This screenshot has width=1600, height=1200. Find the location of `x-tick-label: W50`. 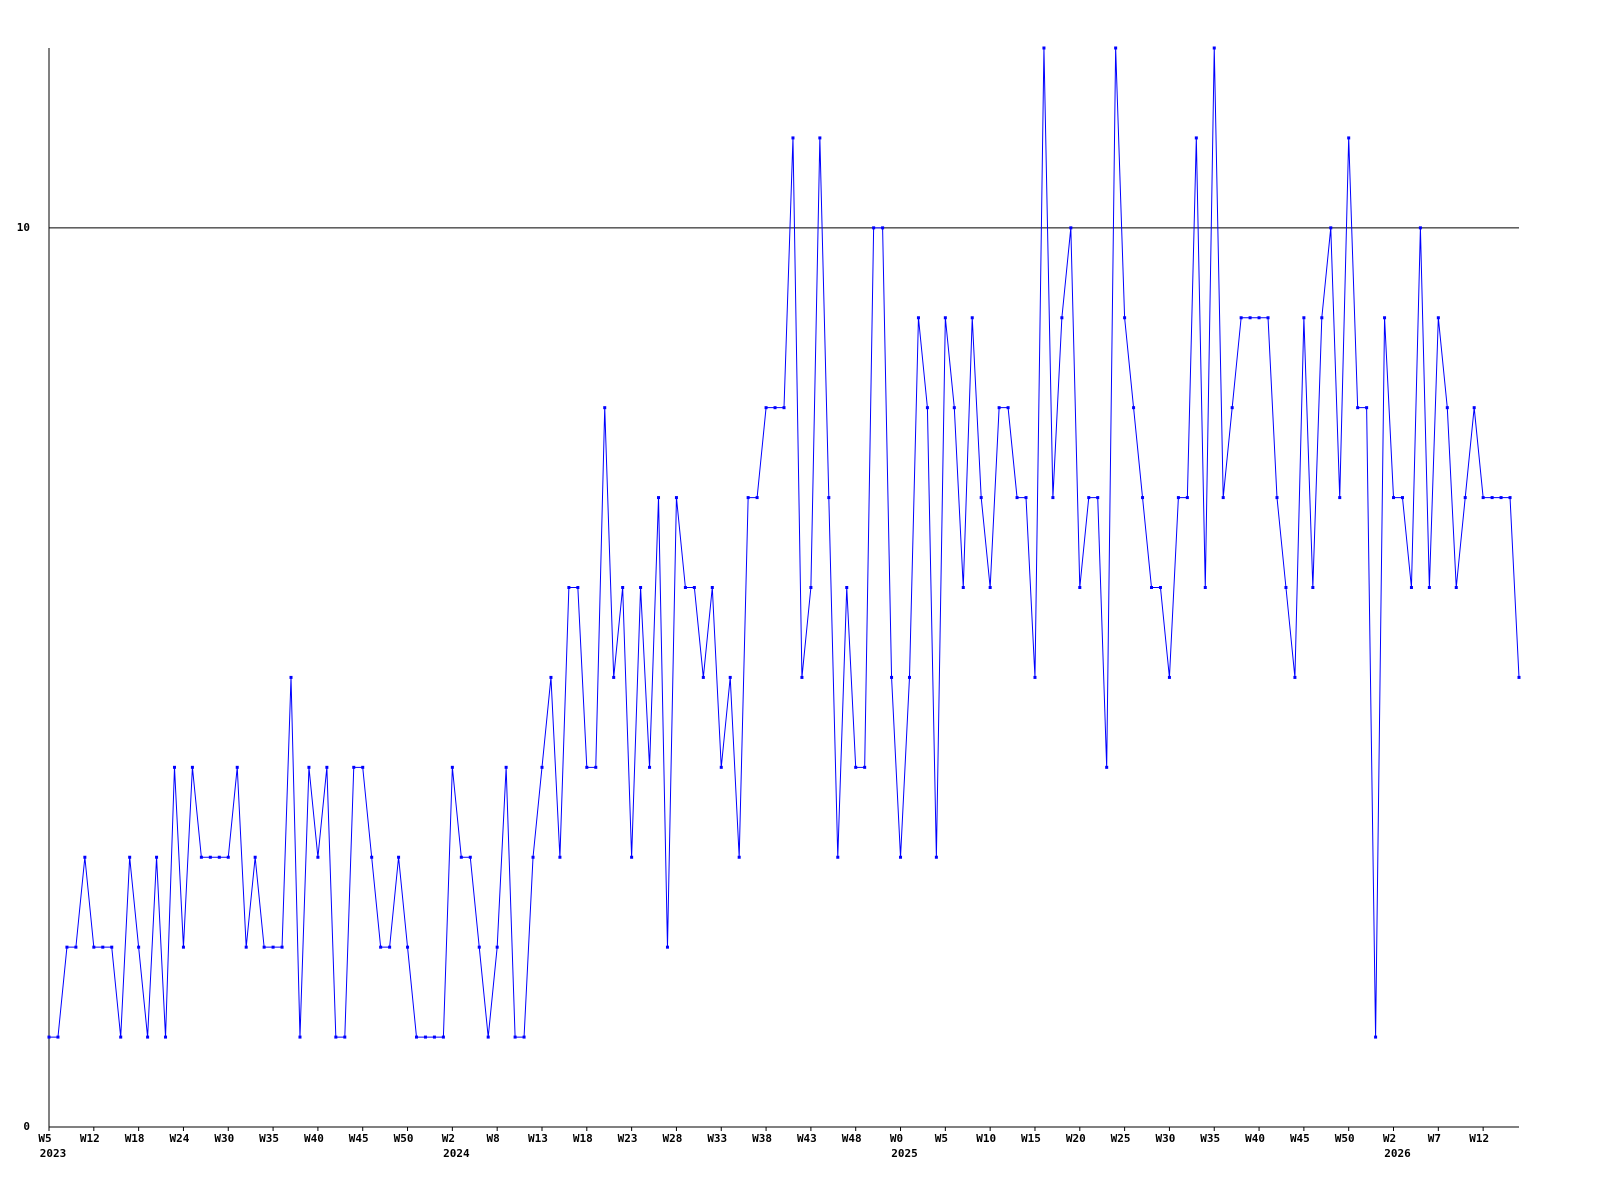

x-tick-label: W50 is located at coordinates (1345, 1138).